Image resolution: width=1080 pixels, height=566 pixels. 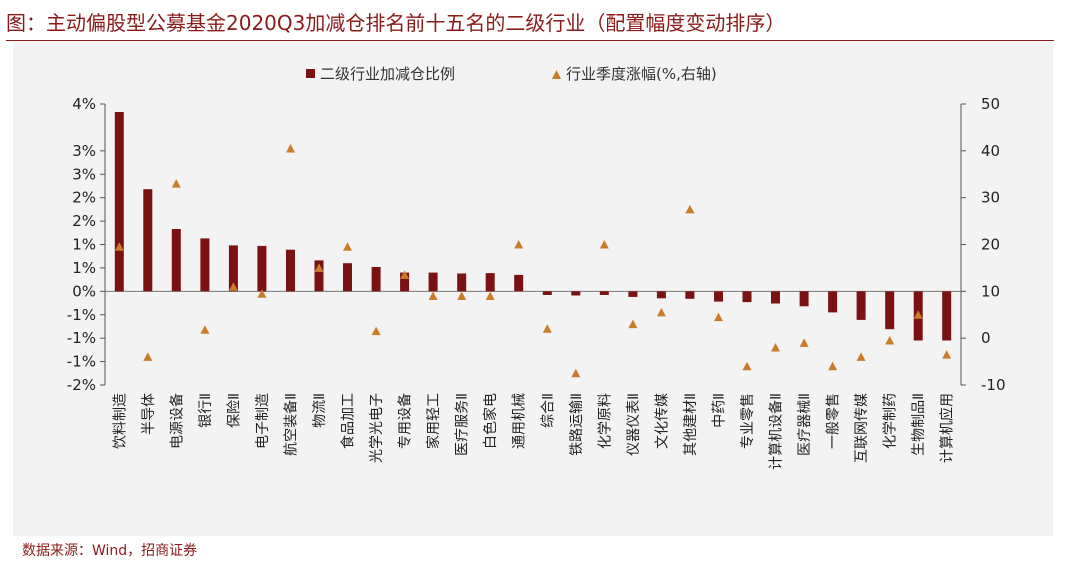 What do you see at coordinates (662, 421) in the screenshot?
I see `category-label: 文化传媒` at bounding box center [662, 421].